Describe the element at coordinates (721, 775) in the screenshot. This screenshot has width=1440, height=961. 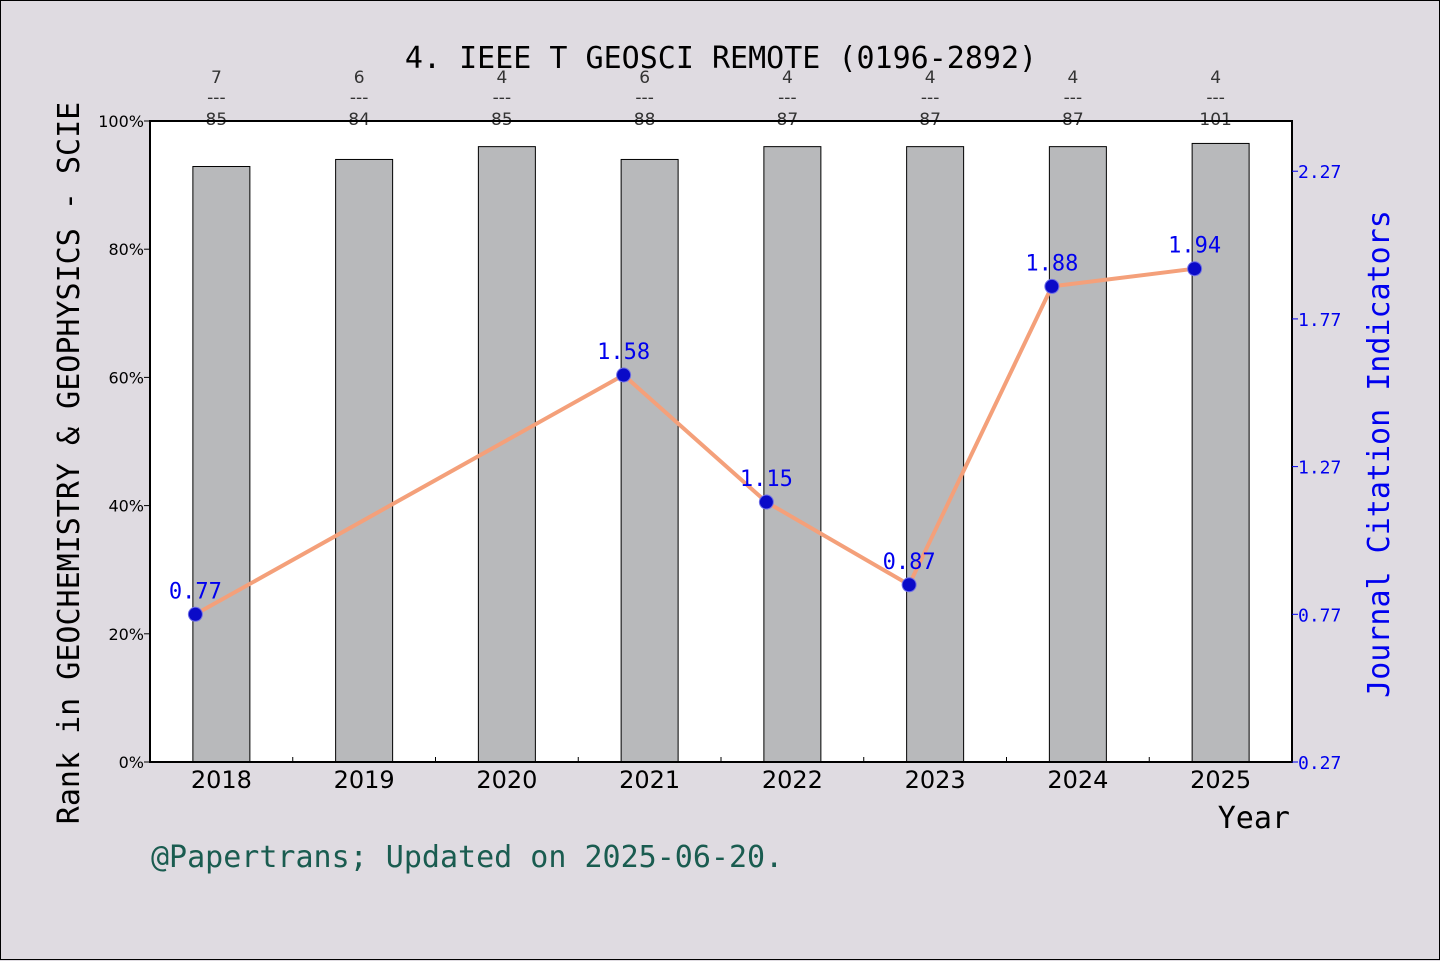
I see `x-axis: 2018 2019 2020 2021 2022 2023 2024 2025` at that location.